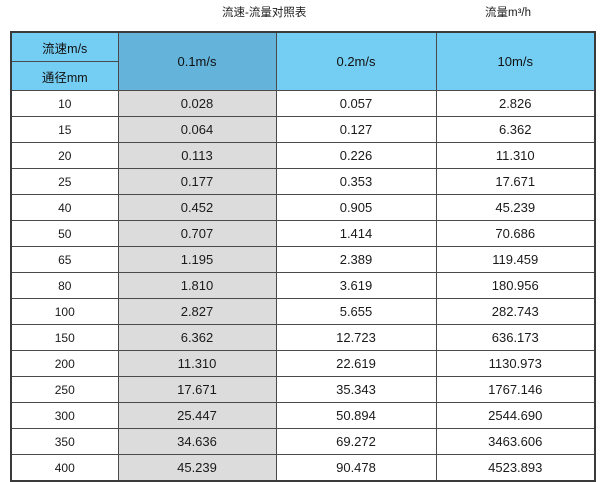 The width and height of the screenshot is (600, 482). I want to click on cell-v10: 2544.690, so click(515, 415).